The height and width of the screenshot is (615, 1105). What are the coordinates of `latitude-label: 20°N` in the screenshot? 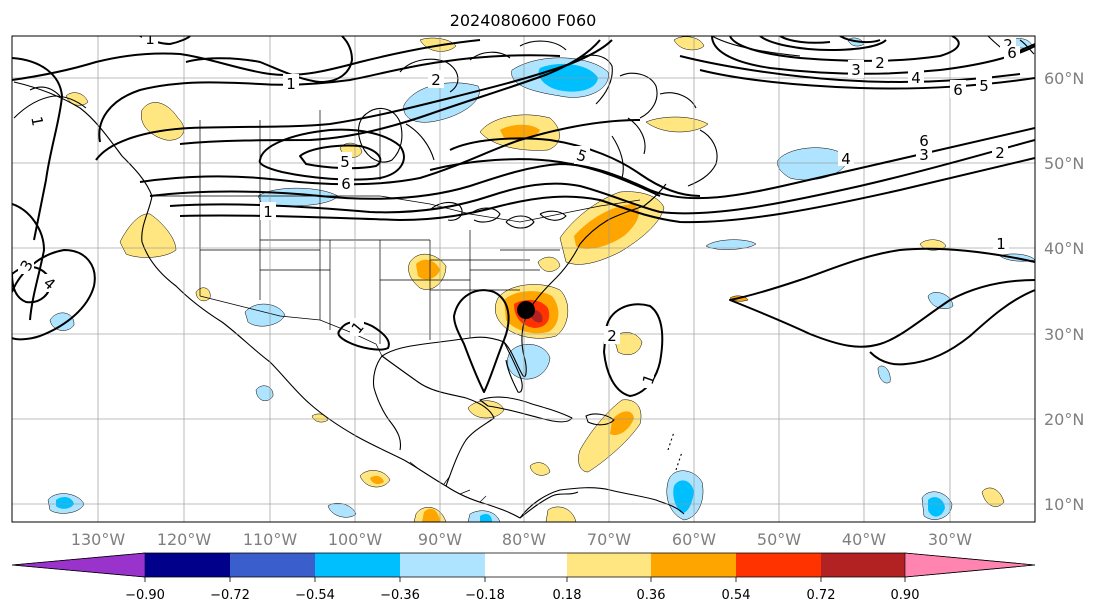 It's located at (1064, 419).